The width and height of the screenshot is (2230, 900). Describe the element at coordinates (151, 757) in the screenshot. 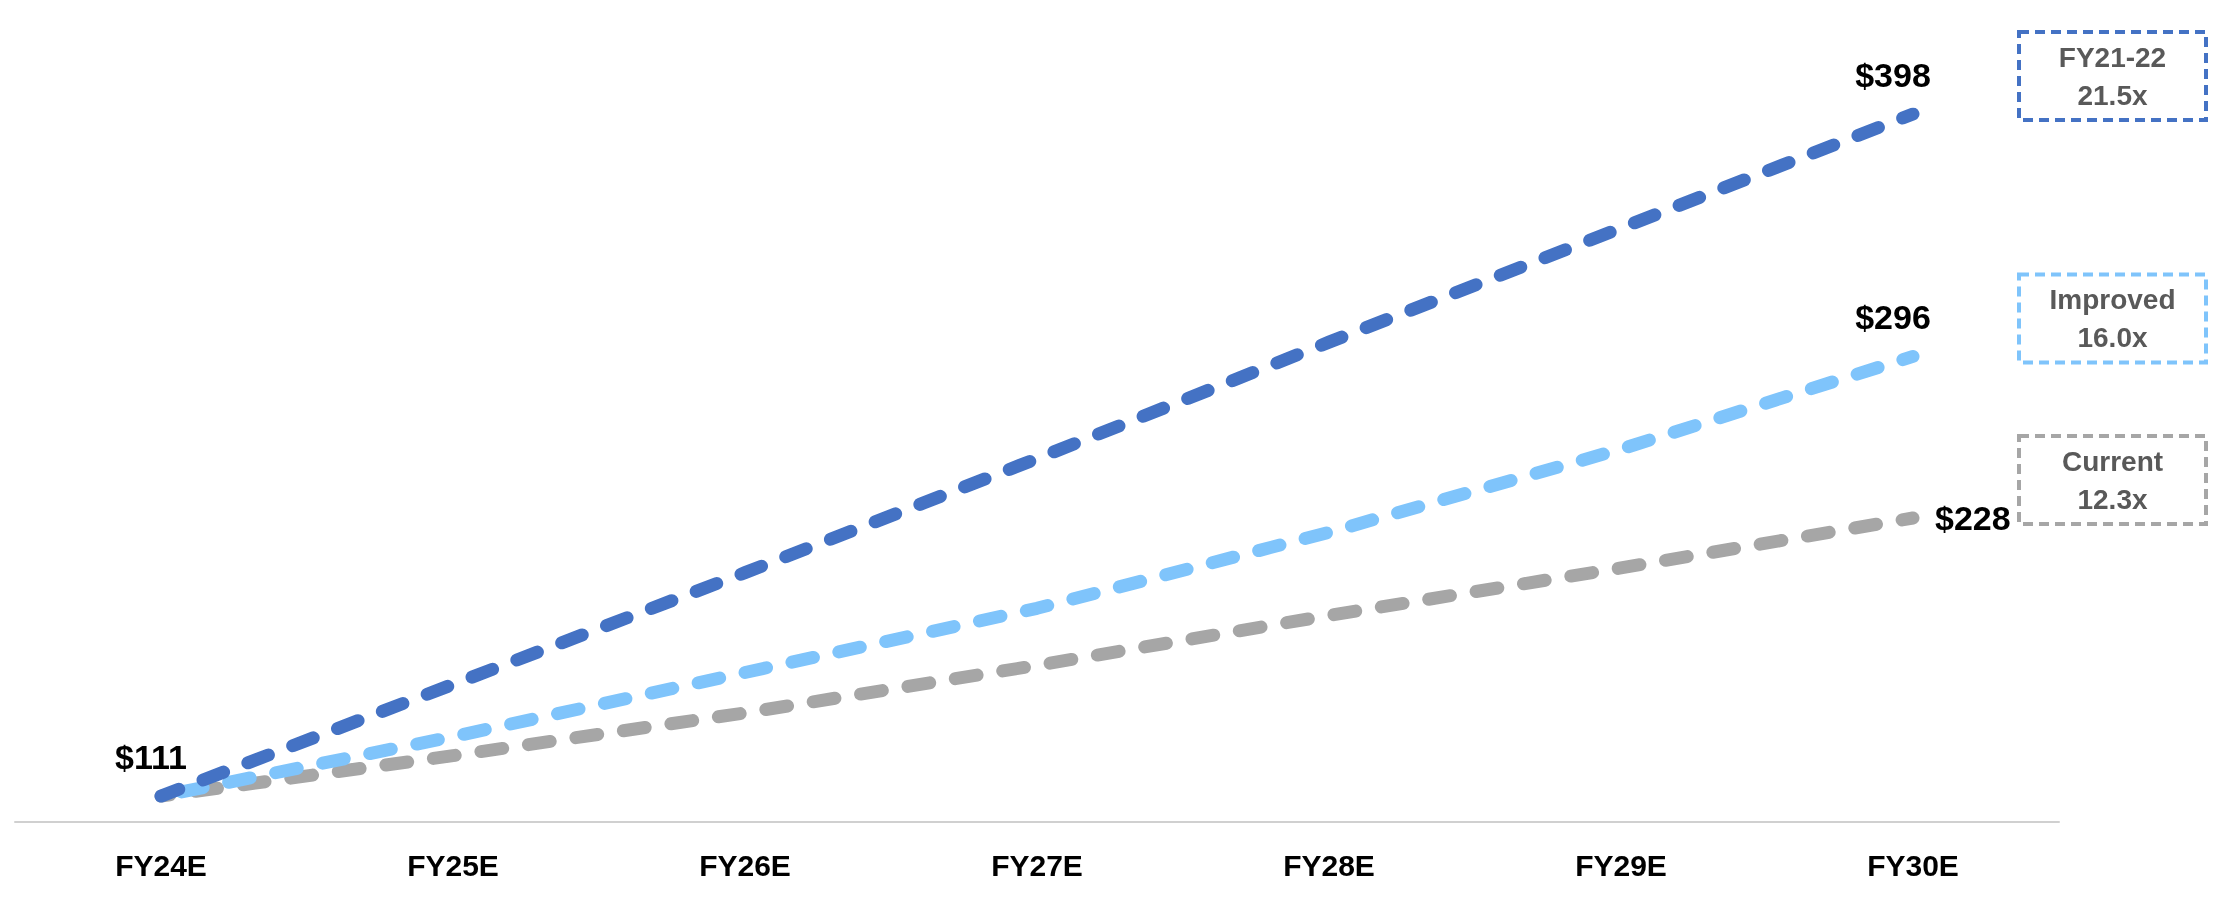

I see `data-label: $111` at that location.